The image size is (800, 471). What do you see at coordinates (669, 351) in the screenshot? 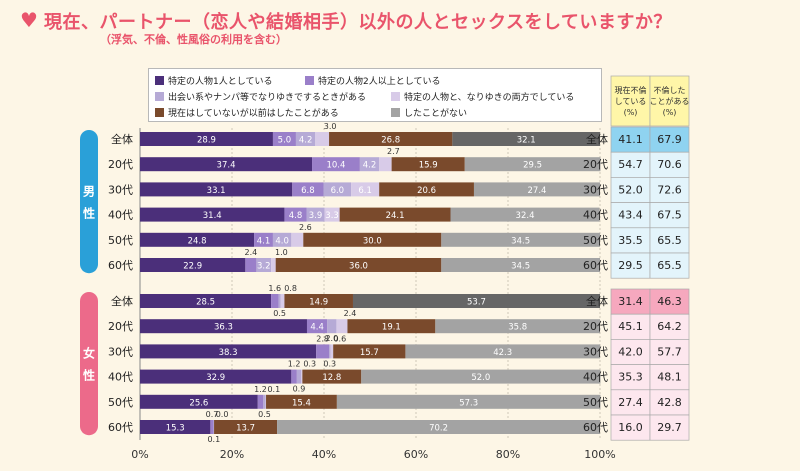
I see `table-value: 57.7` at bounding box center [669, 351].